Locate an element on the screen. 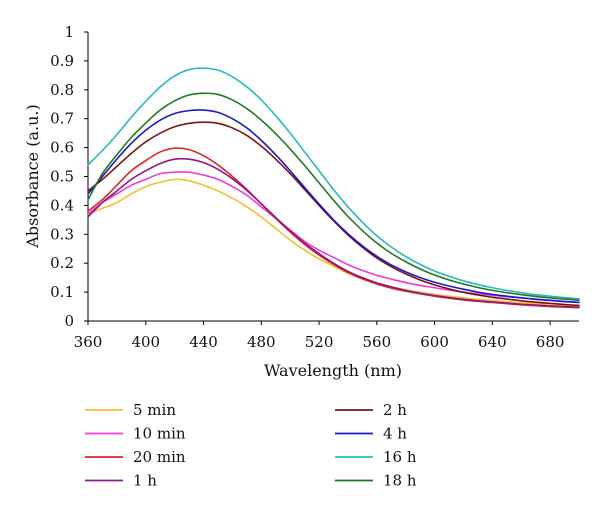 This screenshot has width=600, height=517. x-tick-label: 520 is located at coordinates (319, 342).